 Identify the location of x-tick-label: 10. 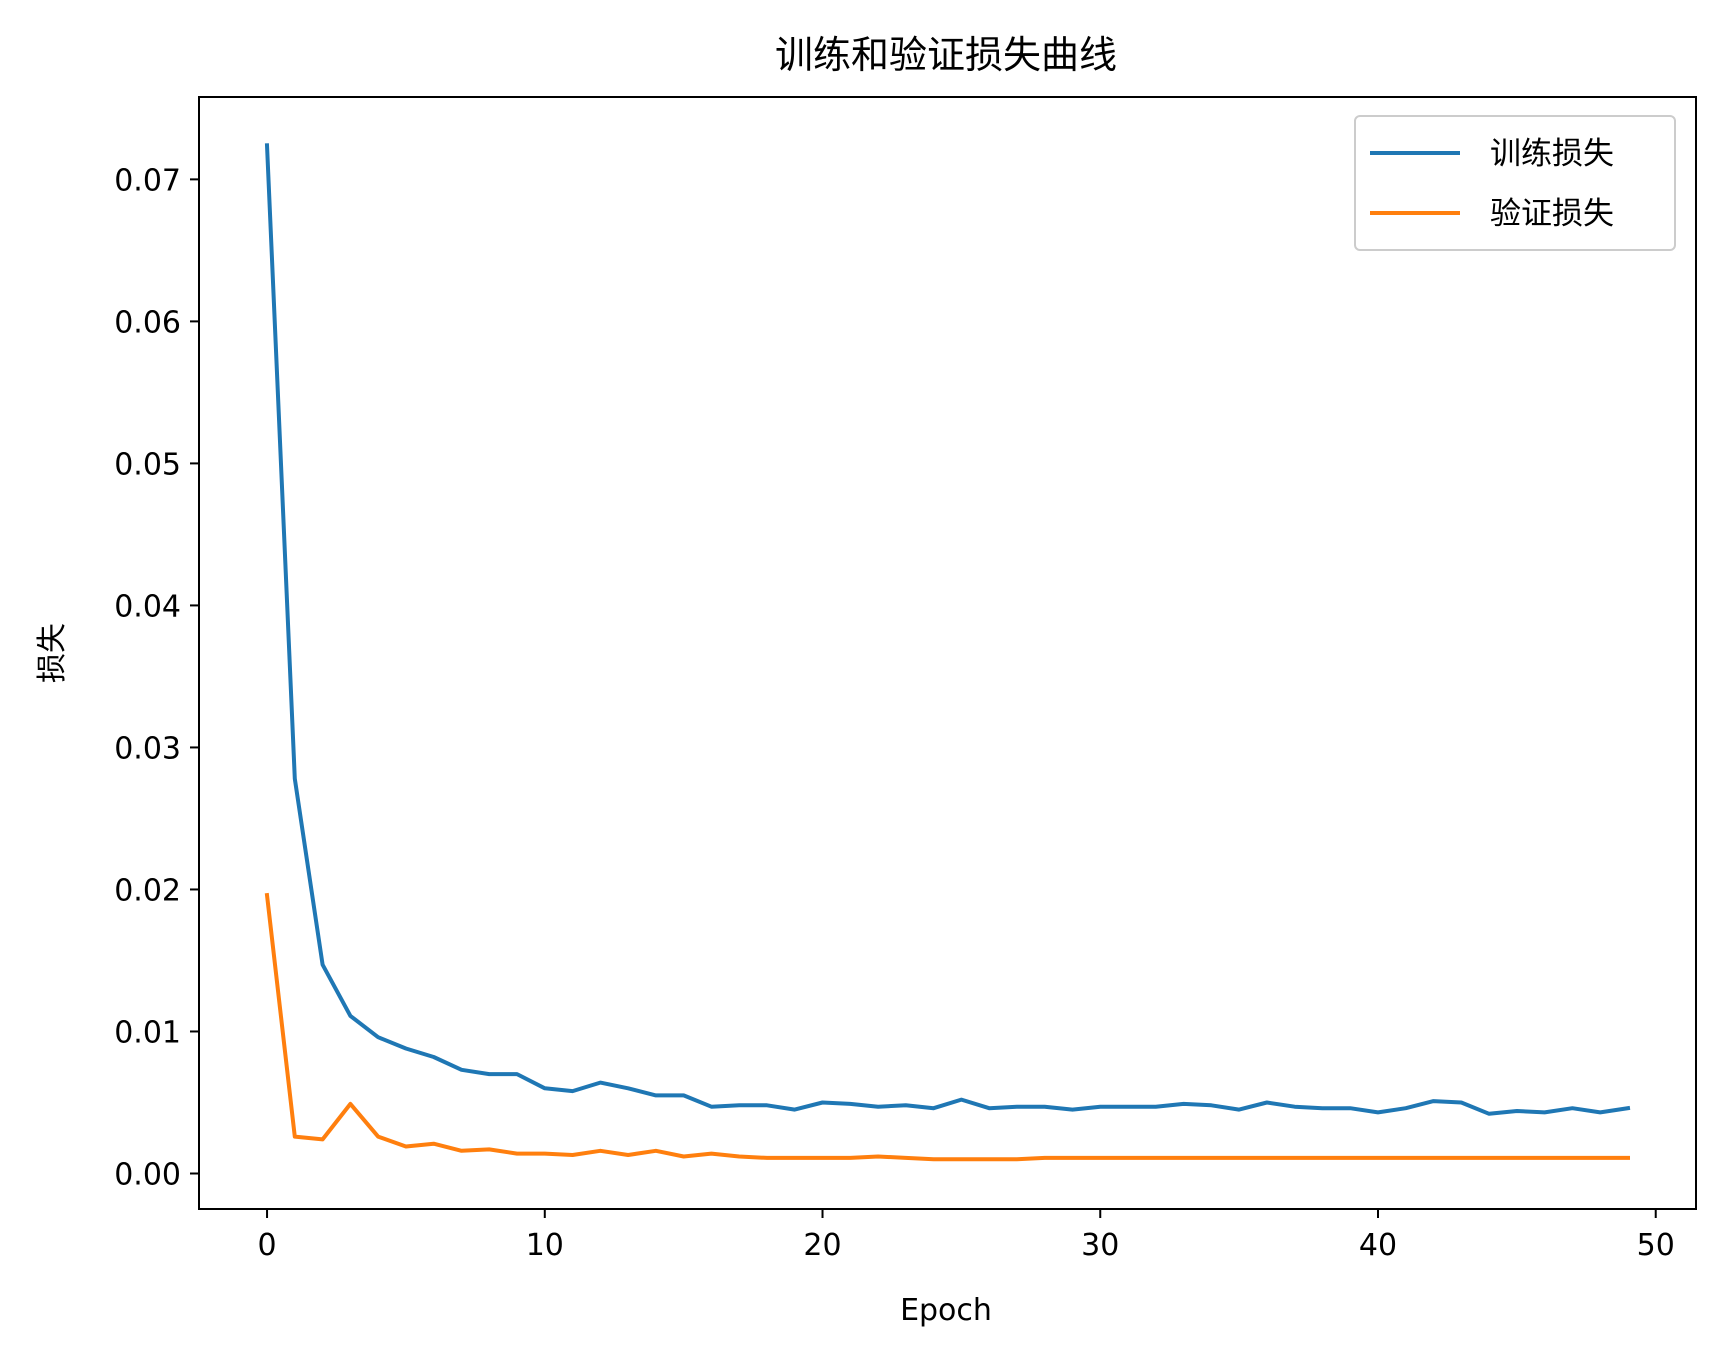
(545, 1245).